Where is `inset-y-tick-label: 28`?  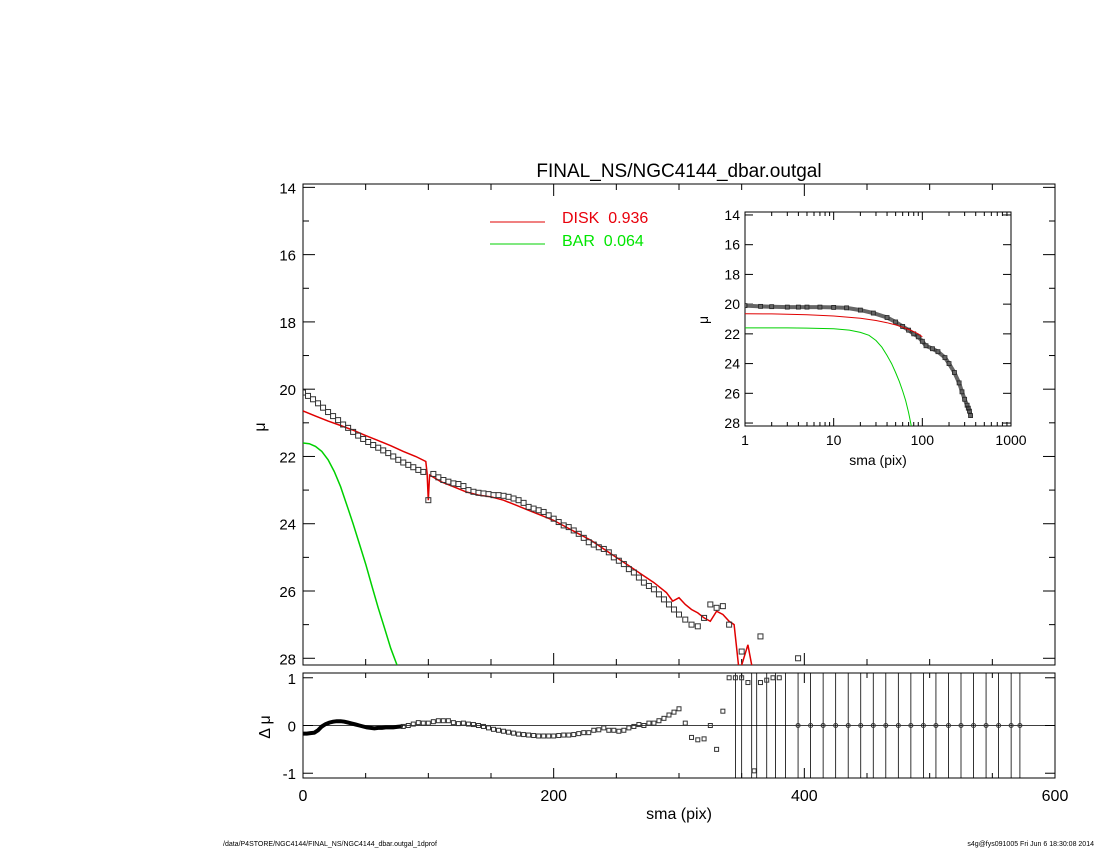
inset-y-tick-label: 28 is located at coordinates (732, 423).